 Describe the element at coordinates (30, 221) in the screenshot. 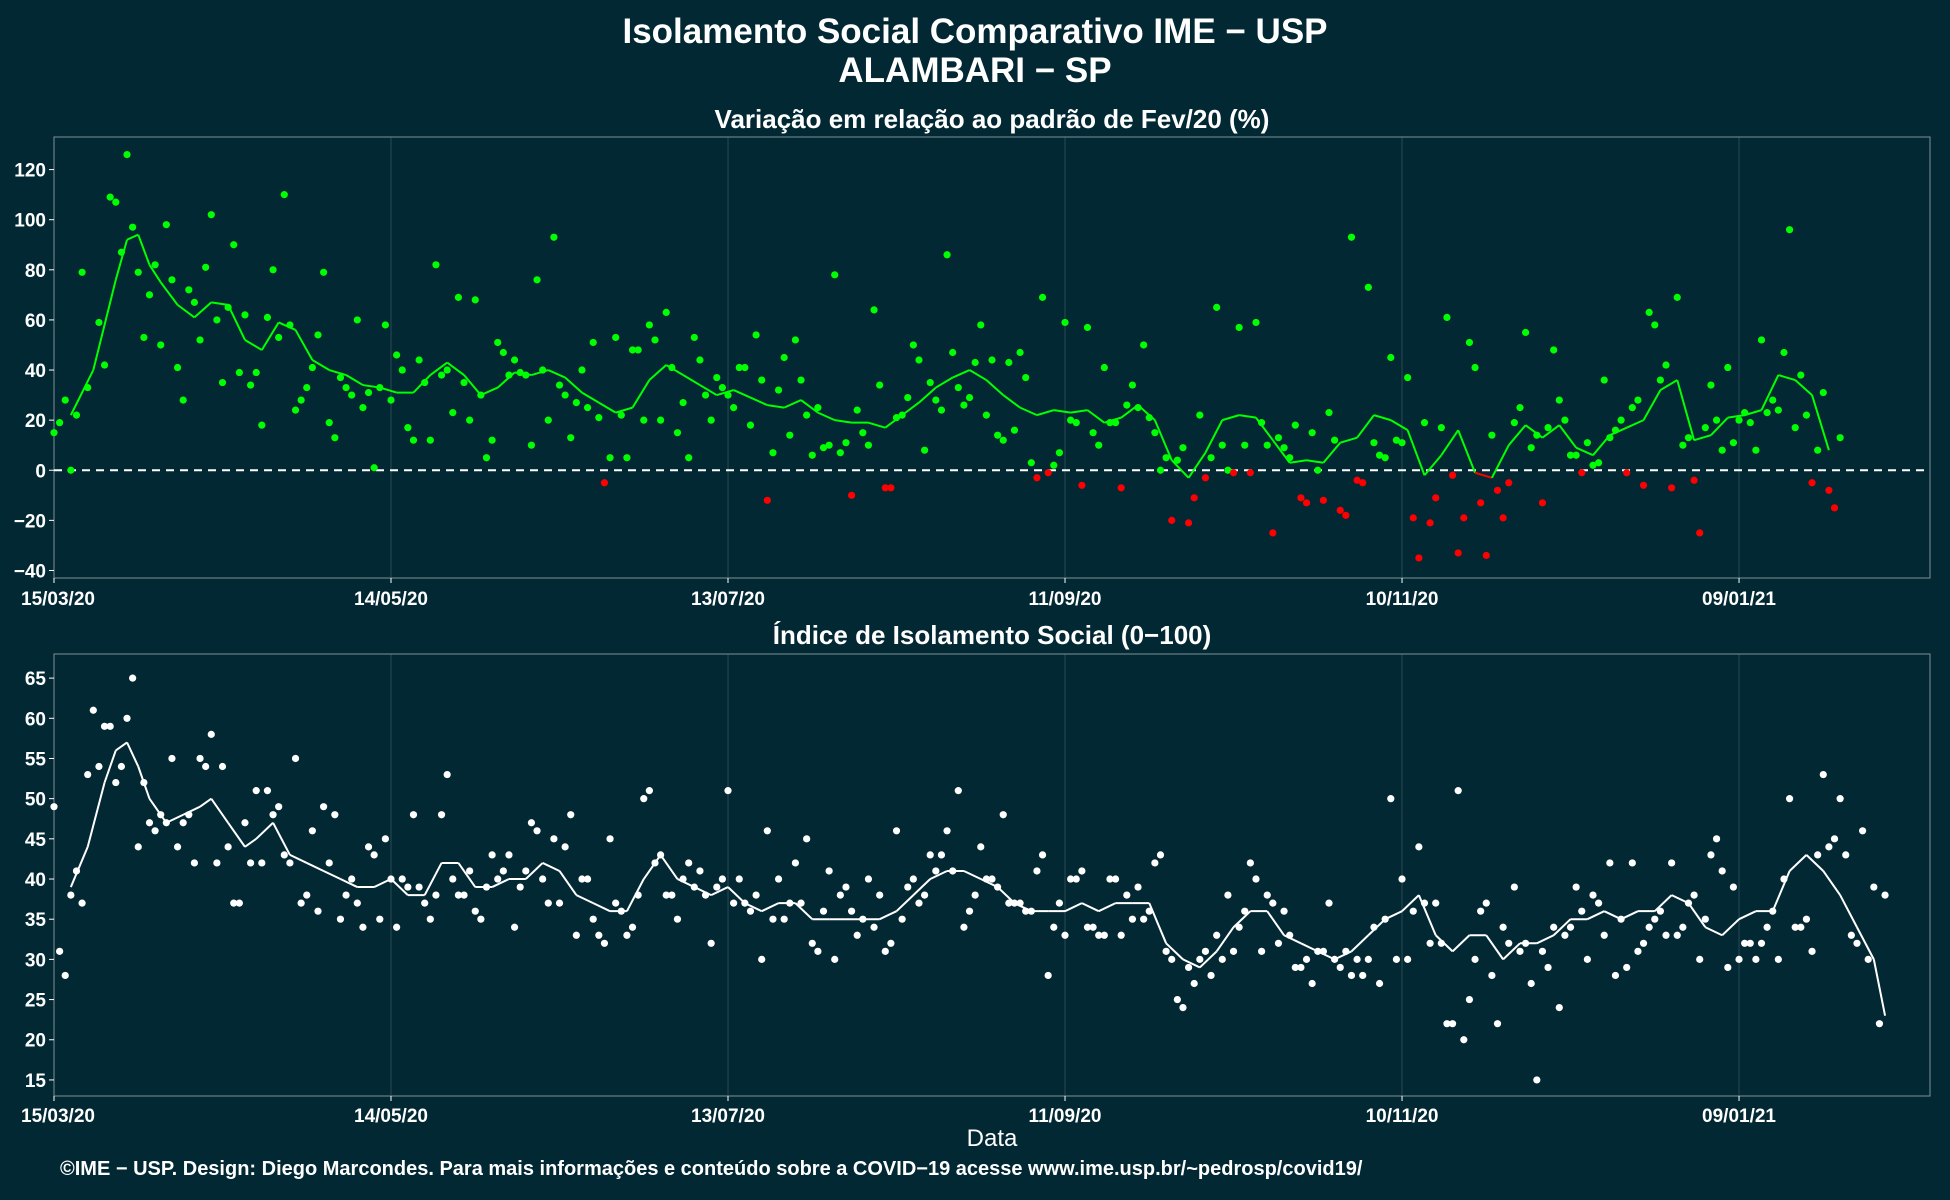

I see `y-tick-label: 100` at that location.